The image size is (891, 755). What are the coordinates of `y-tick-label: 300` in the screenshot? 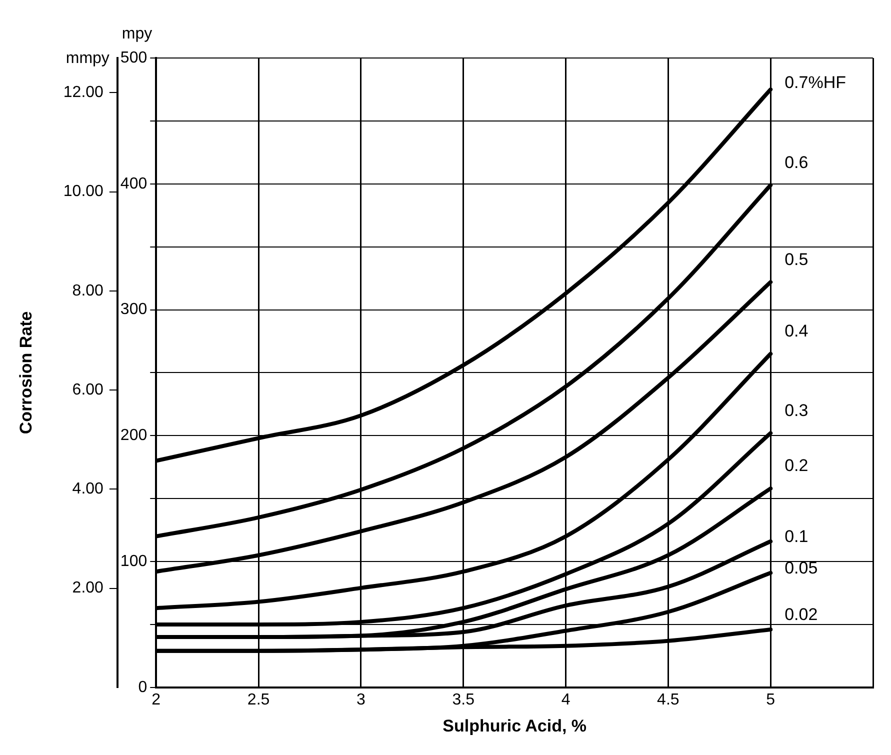 It's located at (134, 309).